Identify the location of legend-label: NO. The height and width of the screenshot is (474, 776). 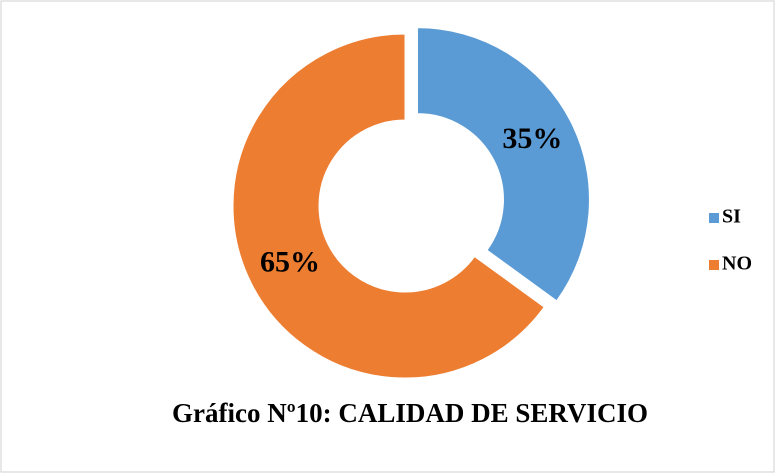
(737, 264).